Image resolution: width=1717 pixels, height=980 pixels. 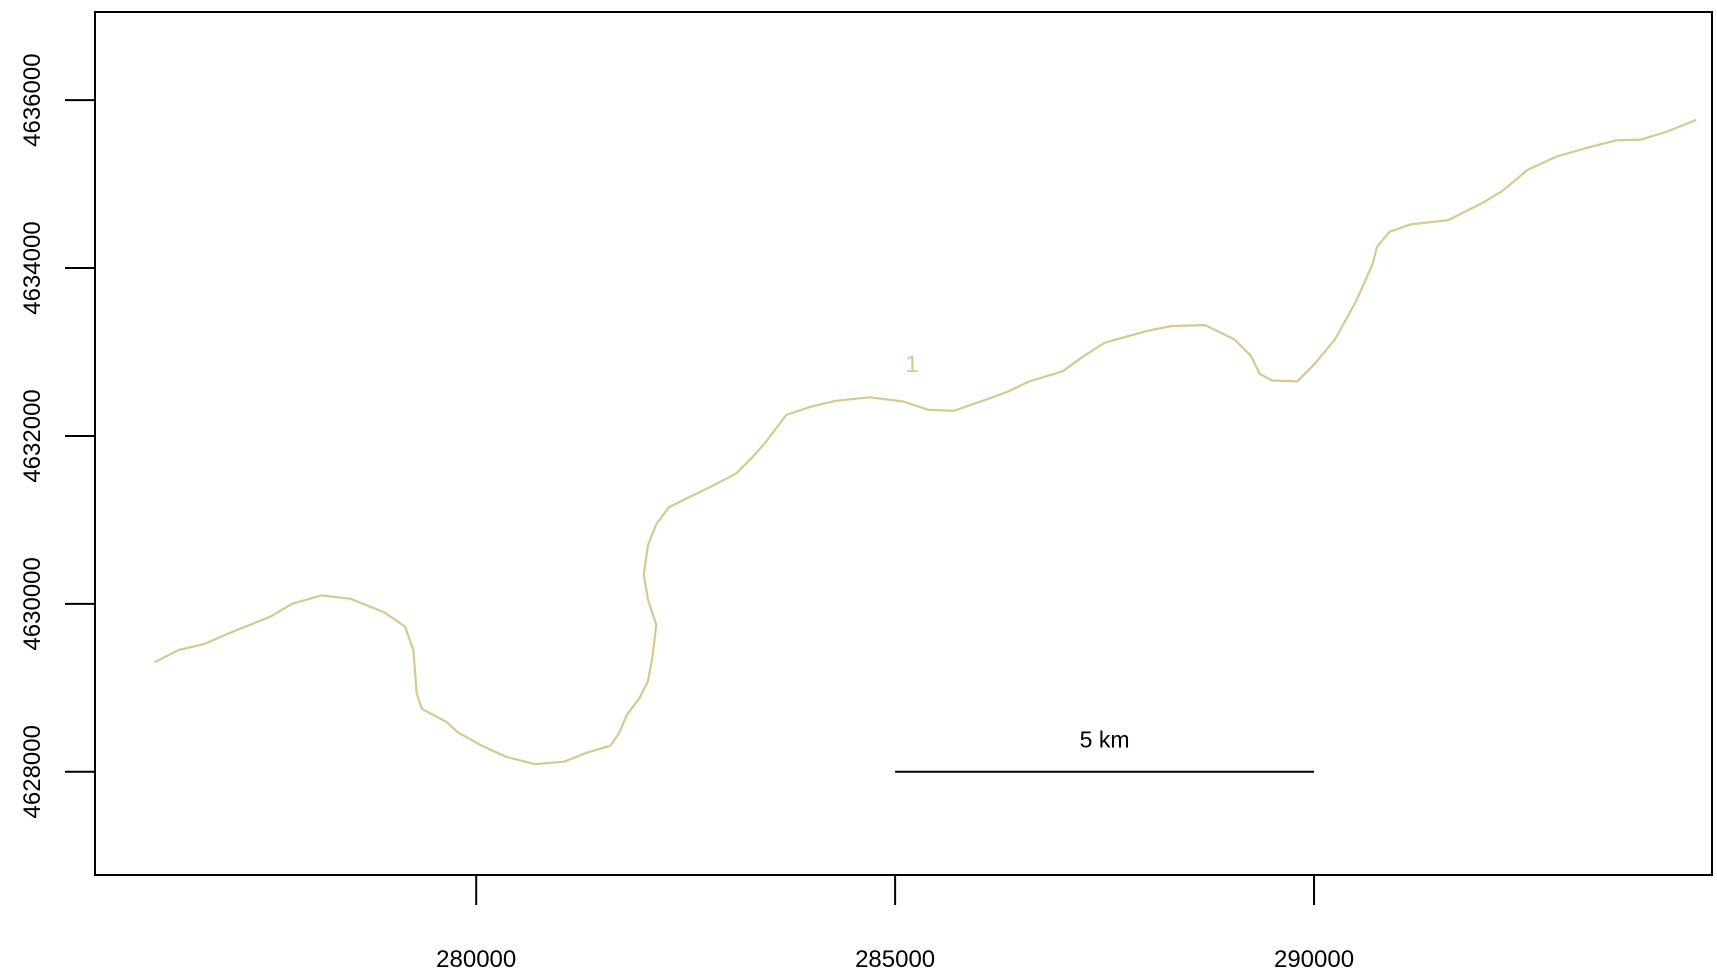 What do you see at coordinates (32, 267) in the screenshot?
I see `y-tick-label: 4634000` at bounding box center [32, 267].